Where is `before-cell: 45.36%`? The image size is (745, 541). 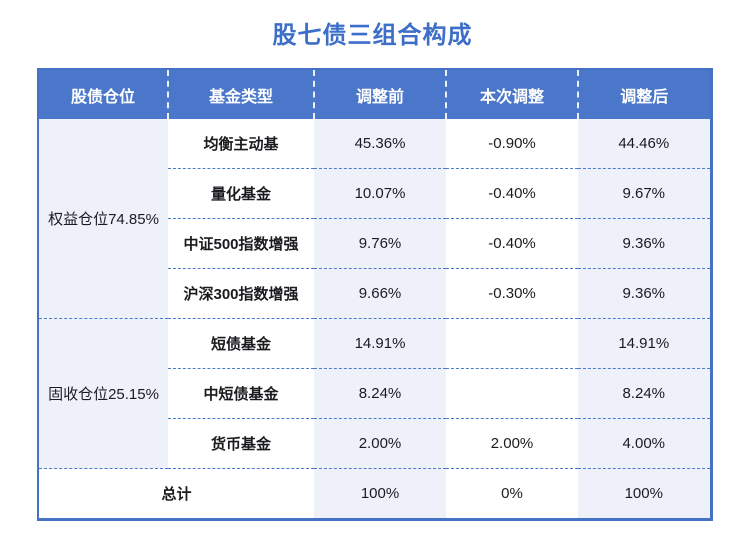
before-cell: 45.36% is located at coordinates (380, 144).